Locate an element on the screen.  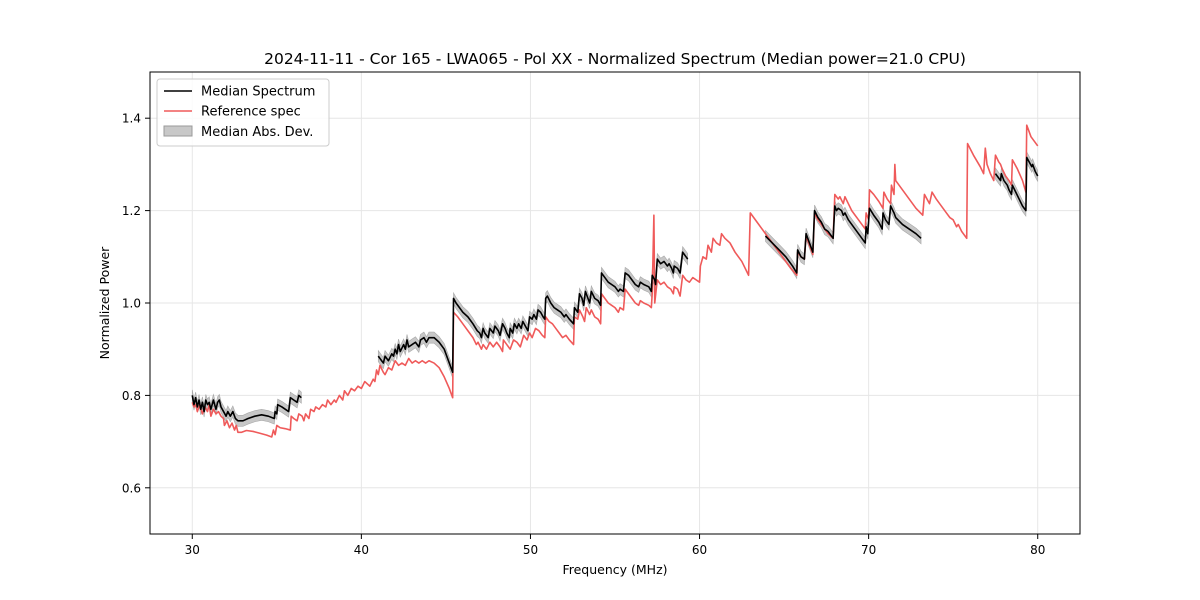
y-axis-label: Normalized Power is located at coordinates (104, 303).